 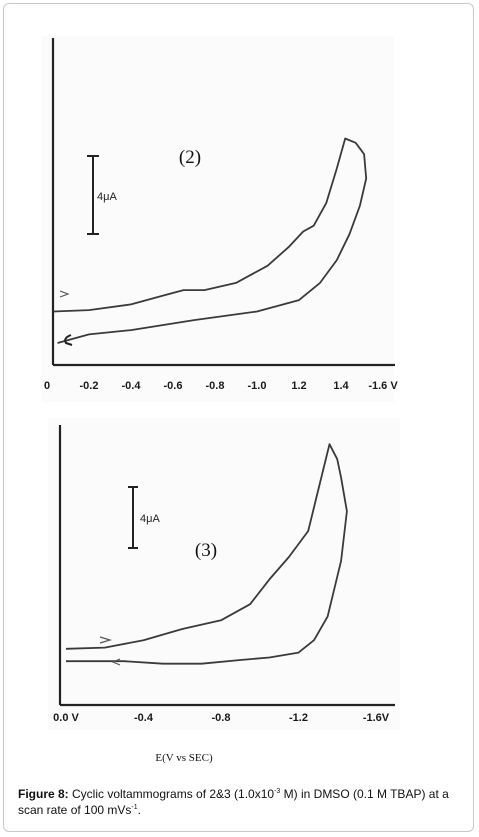 What do you see at coordinates (150, 519) in the screenshot?
I see `panel-3-scale-label: 4μA` at bounding box center [150, 519].